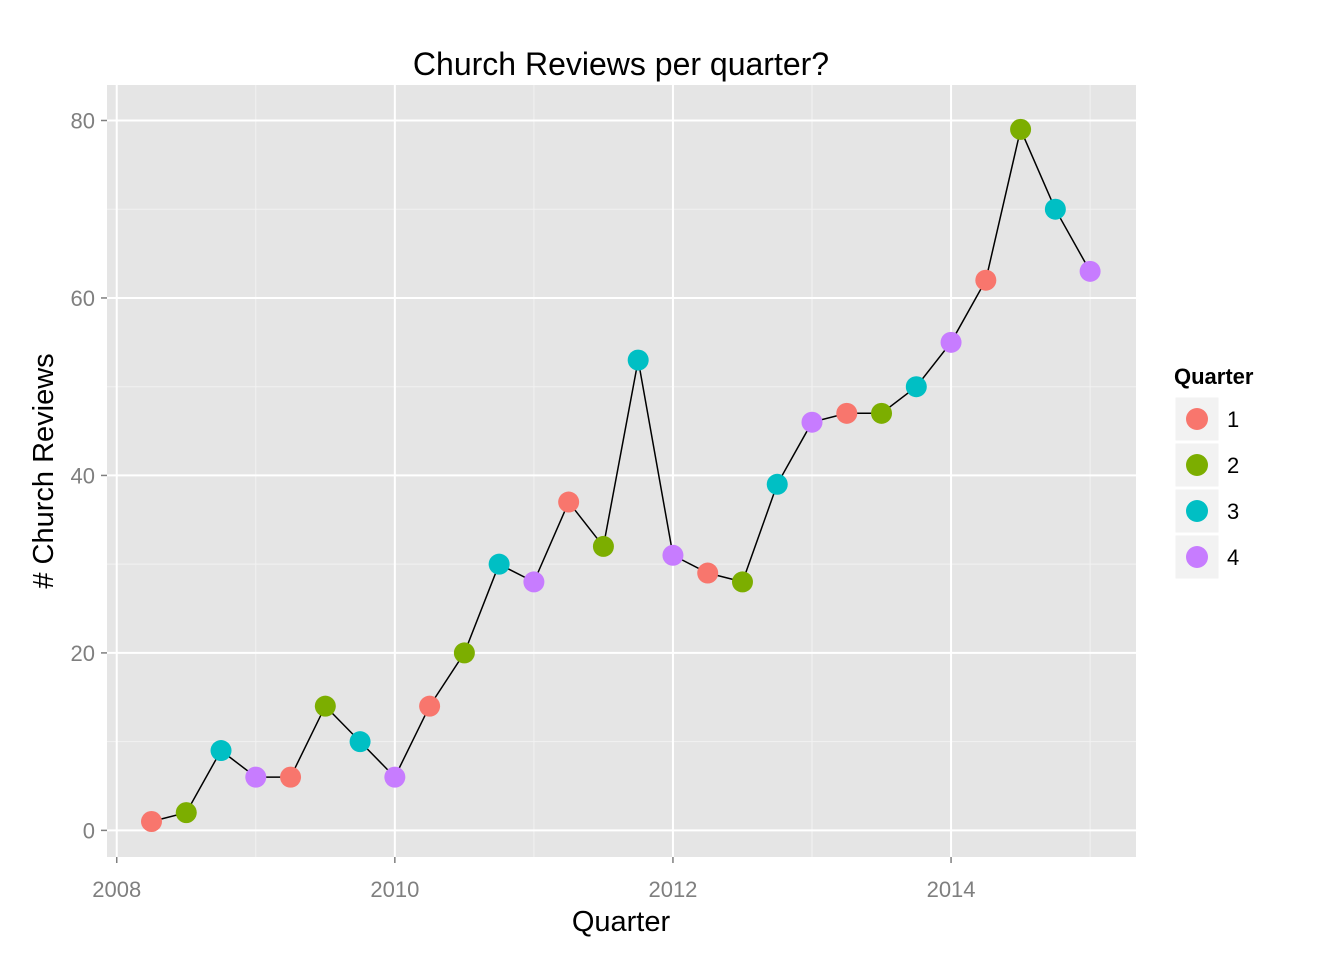 The width and height of the screenshot is (1344, 965). I want to click on x-axis-tick-label: 2012, so click(672, 889).